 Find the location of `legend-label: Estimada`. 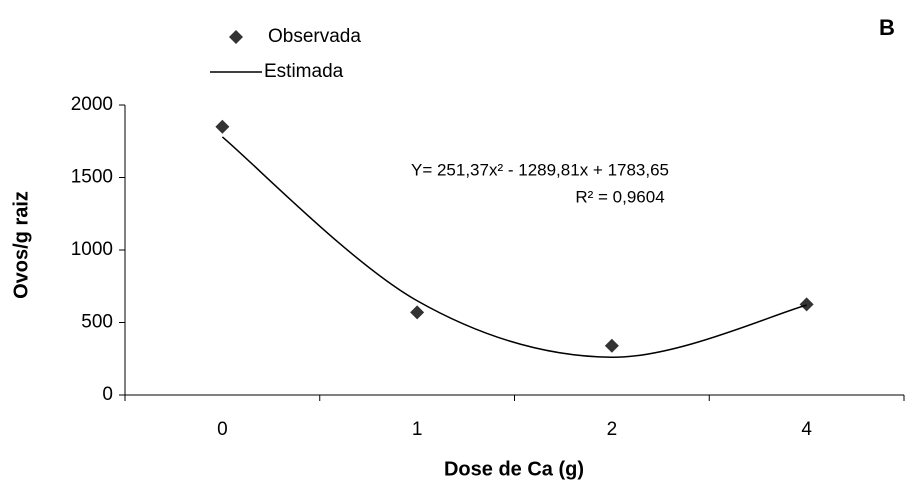

legend-label: Estimada is located at coordinates (304, 71).